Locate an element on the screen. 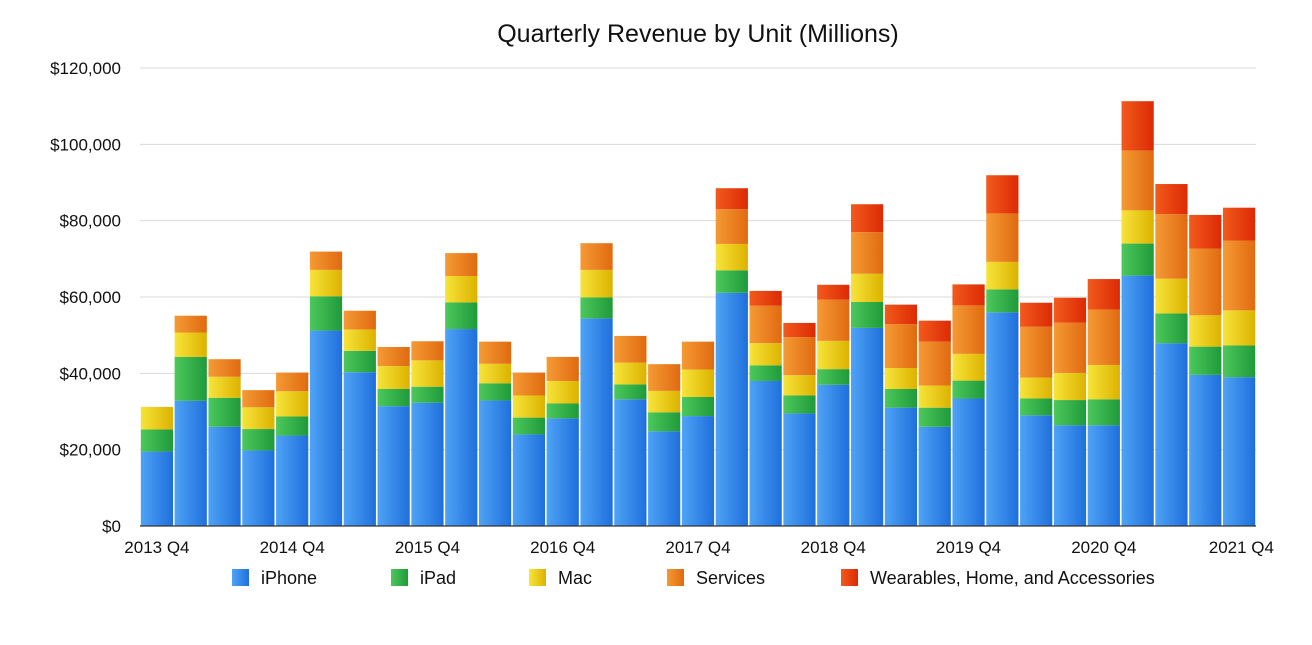 The height and width of the screenshot is (645, 1312). legend-label: Wearables, Home, and Accessories is located at coordinates (1012, 578).